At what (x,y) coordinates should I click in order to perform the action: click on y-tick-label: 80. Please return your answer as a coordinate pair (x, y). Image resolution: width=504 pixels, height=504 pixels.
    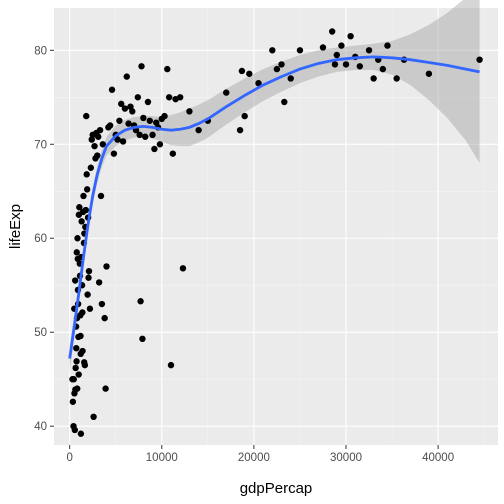
    Looking at the image, I should click on (40, 51).